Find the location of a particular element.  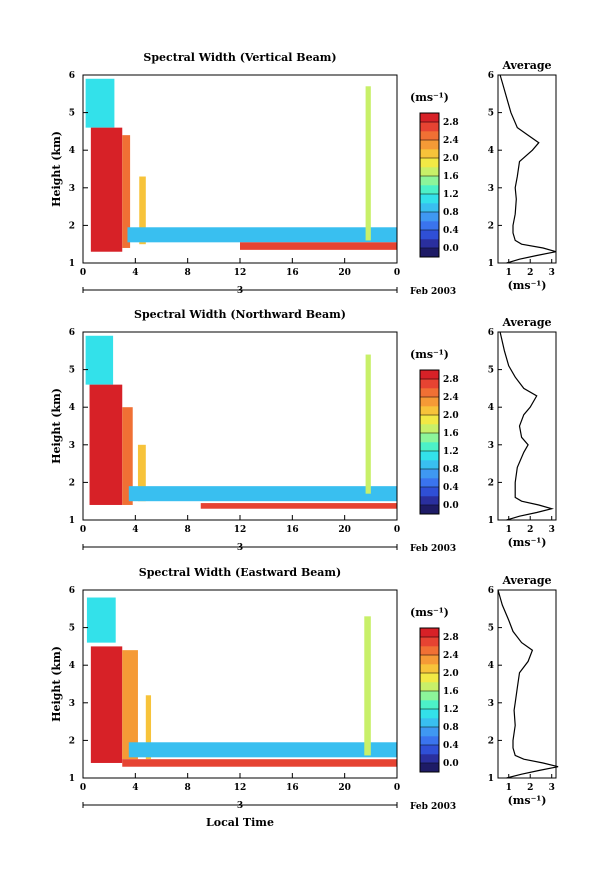

average-x-label: (ms⁻¹) is located at coordinates (527, 542).